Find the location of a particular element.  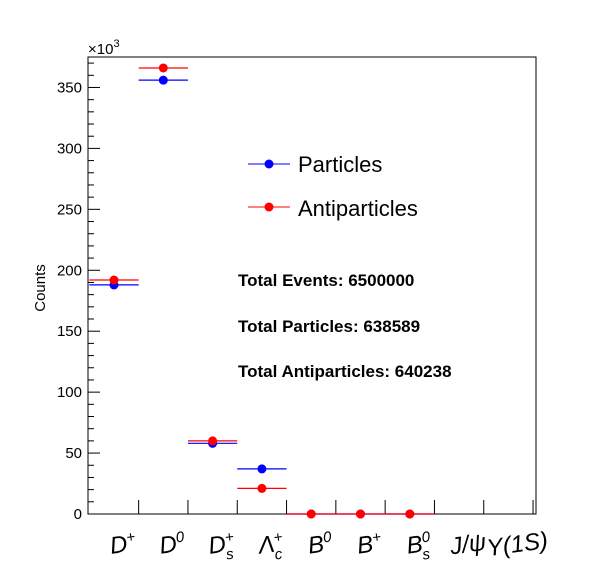

total-antiparticles-text: Total Antiparticles: 640238 is located at coordinates (345, 371).